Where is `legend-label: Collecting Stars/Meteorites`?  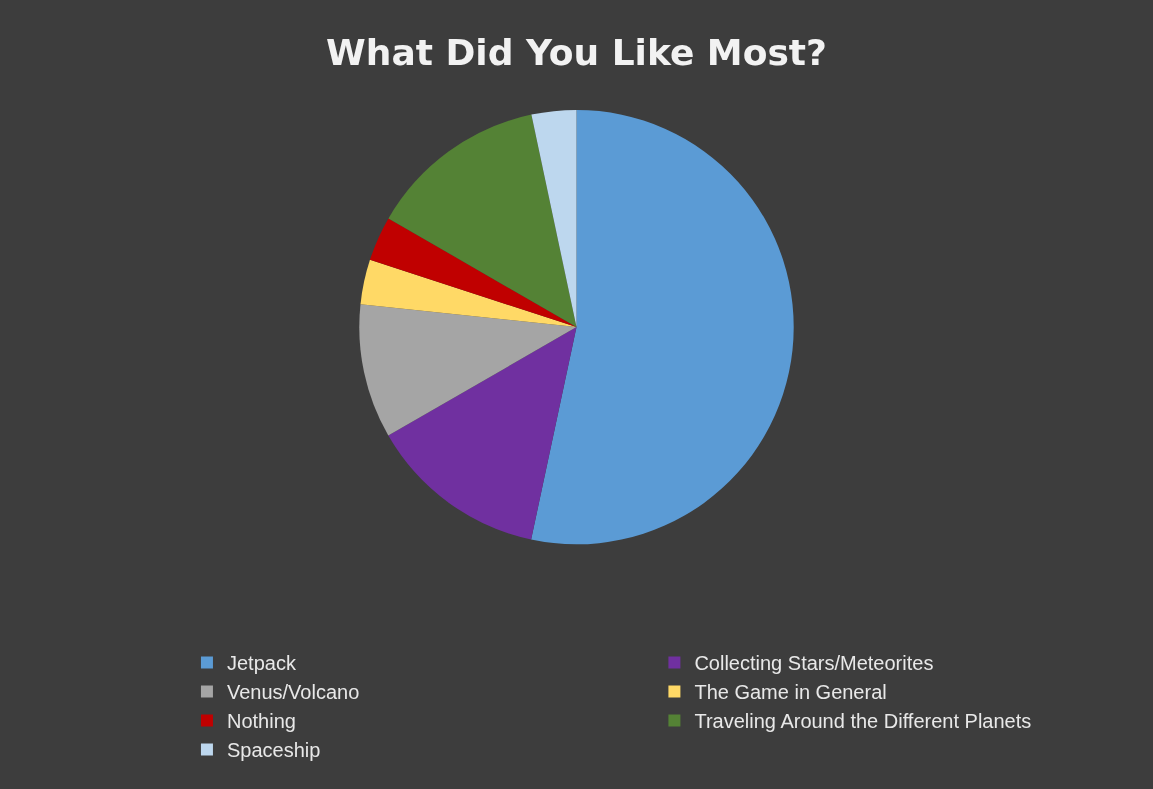
legend-label: Collecting Stars/Meteorites is located at coordinates (814, 663).